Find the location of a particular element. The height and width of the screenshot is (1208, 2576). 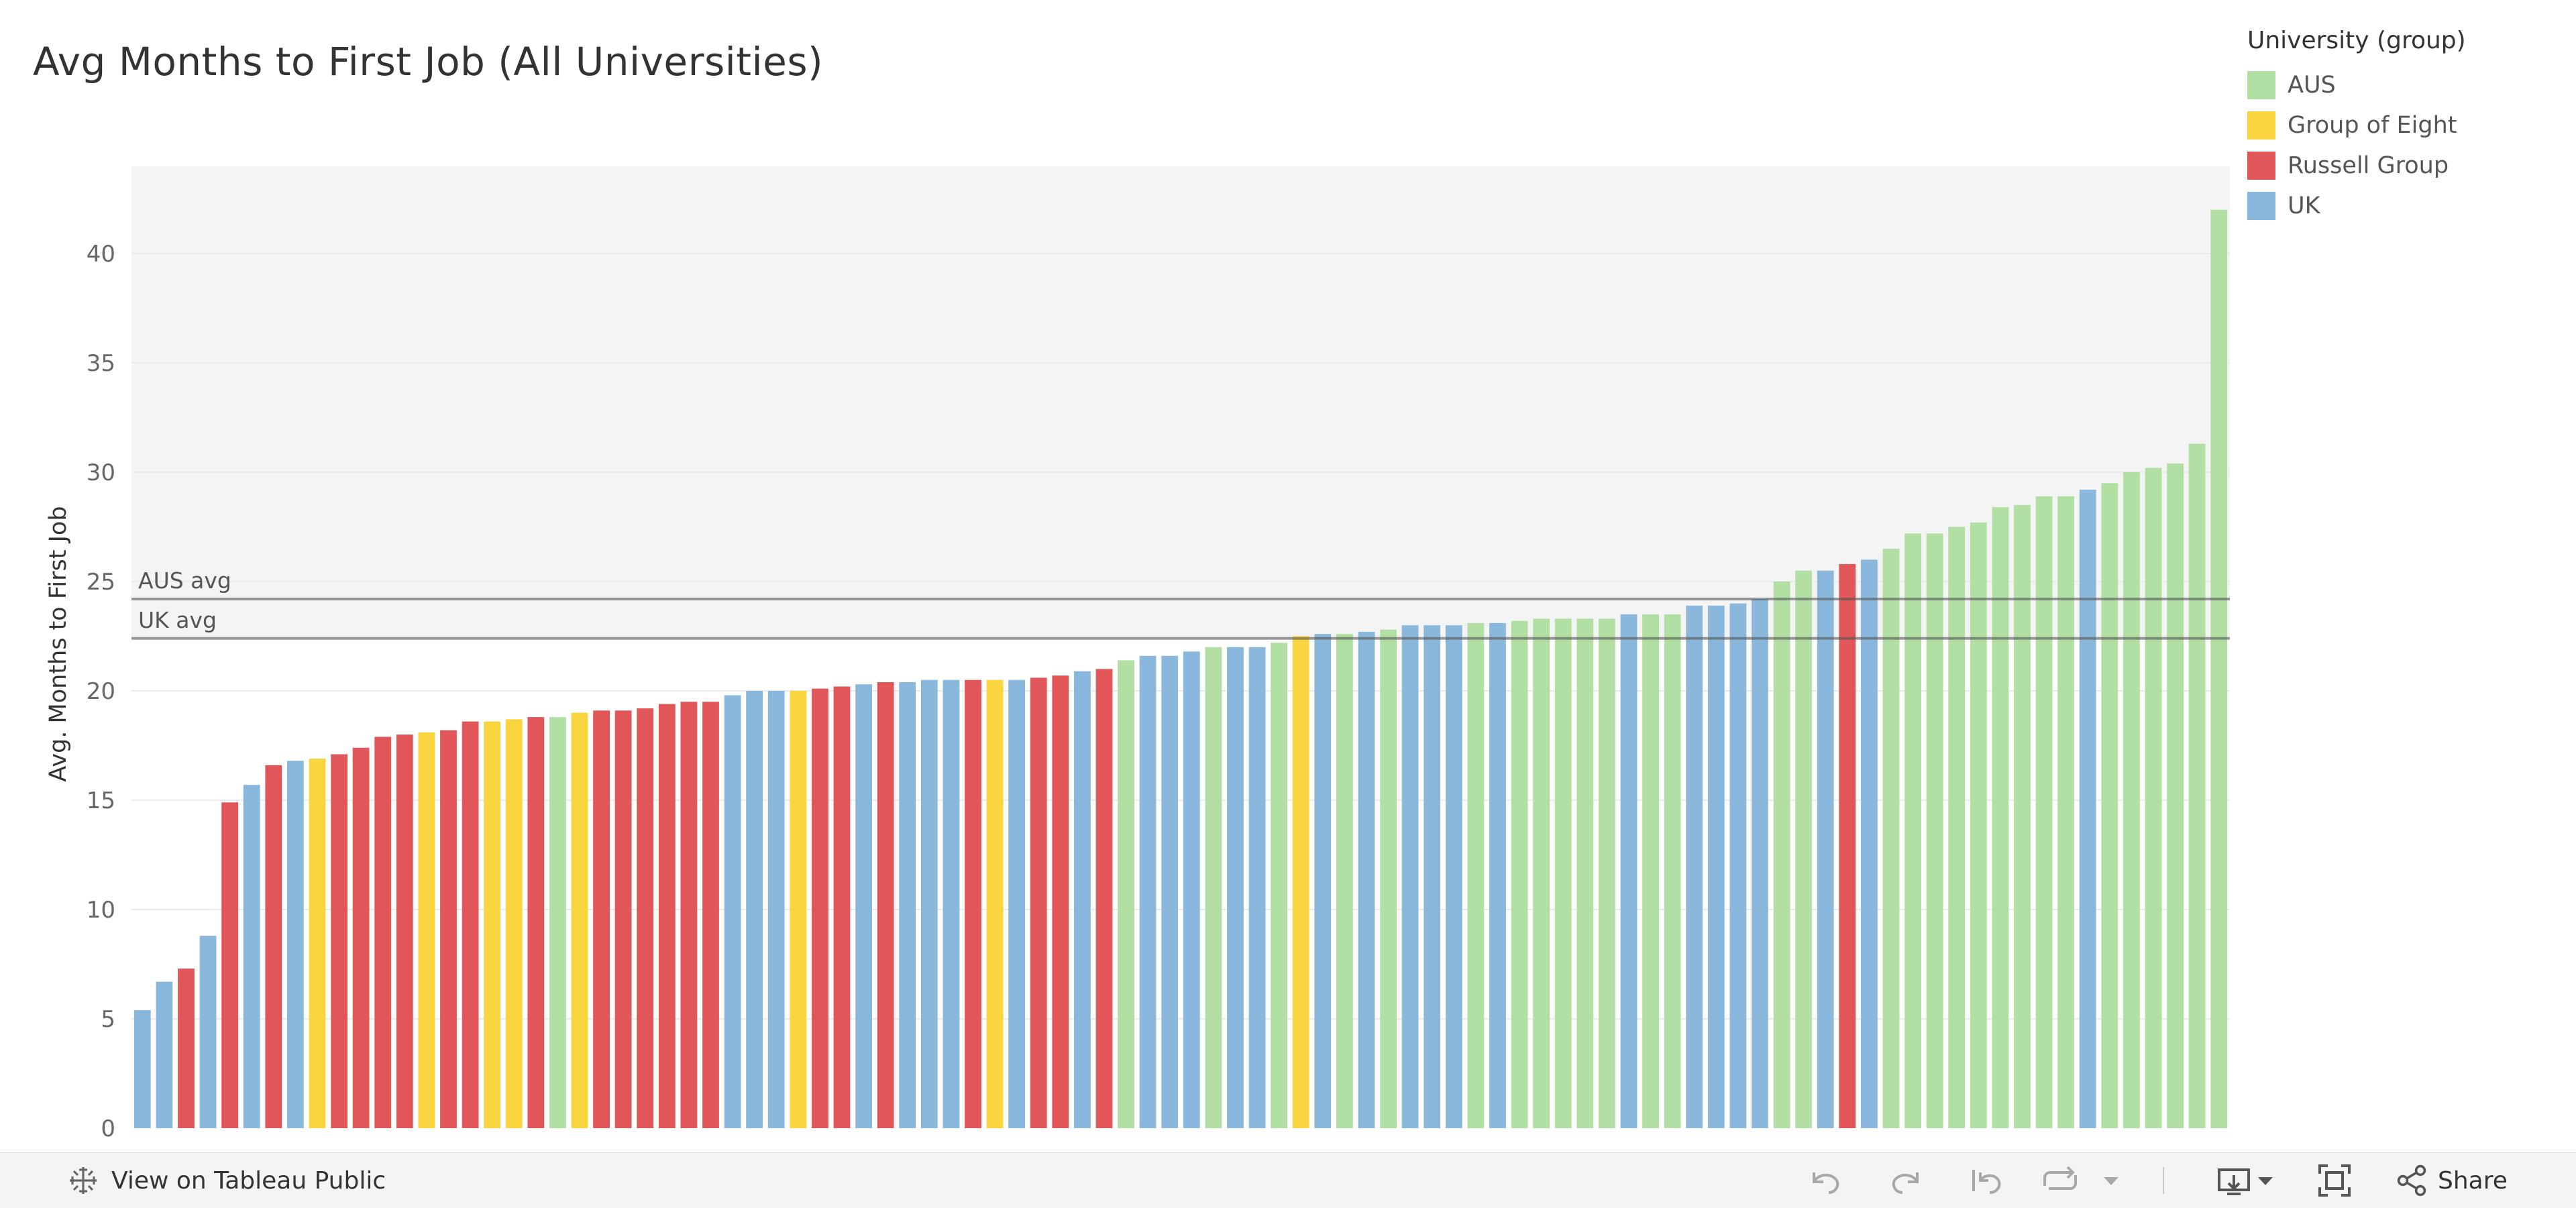

redo-button is located at coordinates (1906, 1180).